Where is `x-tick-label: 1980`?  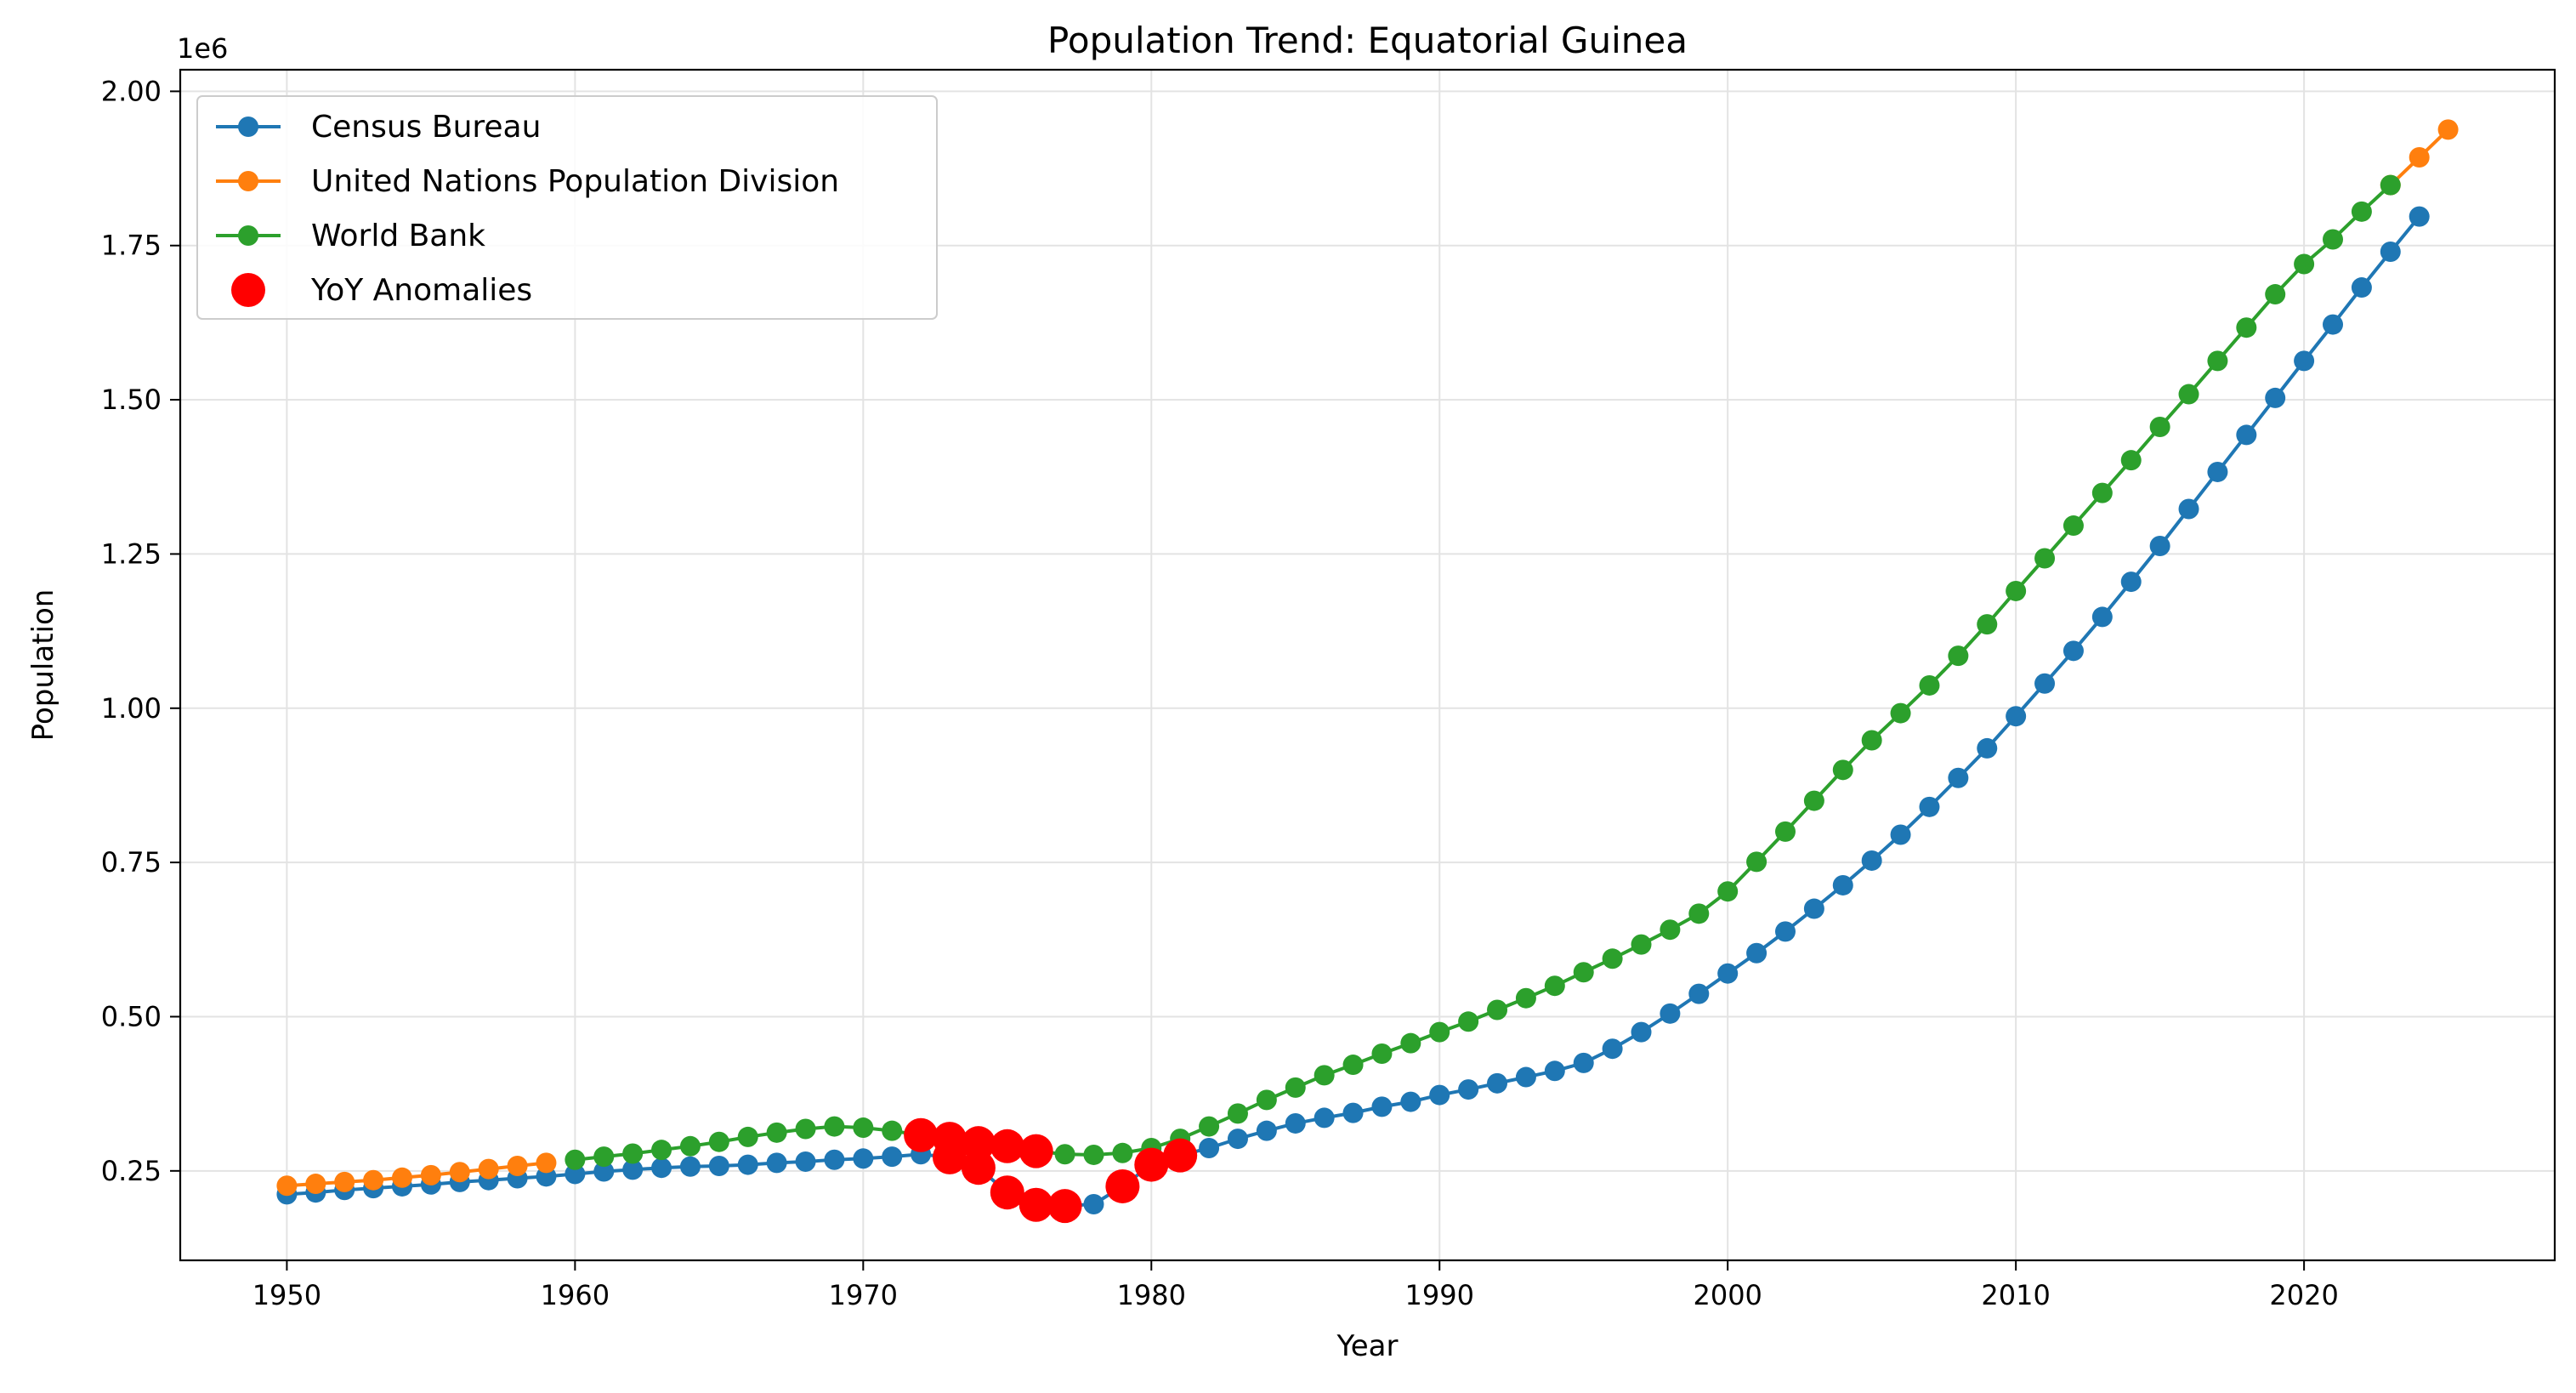
x-tick-label: 1980 is located at coordinates (1151, 1295).